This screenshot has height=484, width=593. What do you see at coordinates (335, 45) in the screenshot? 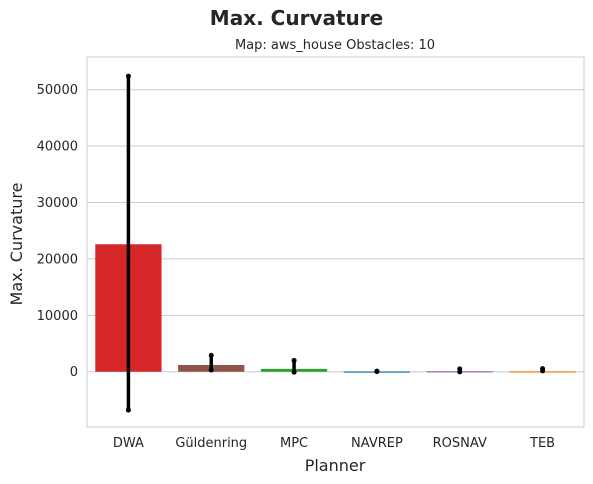
I see `chart-subtitle: Map: aws_house Obstacles: 10` at bounding box center [335, 45].